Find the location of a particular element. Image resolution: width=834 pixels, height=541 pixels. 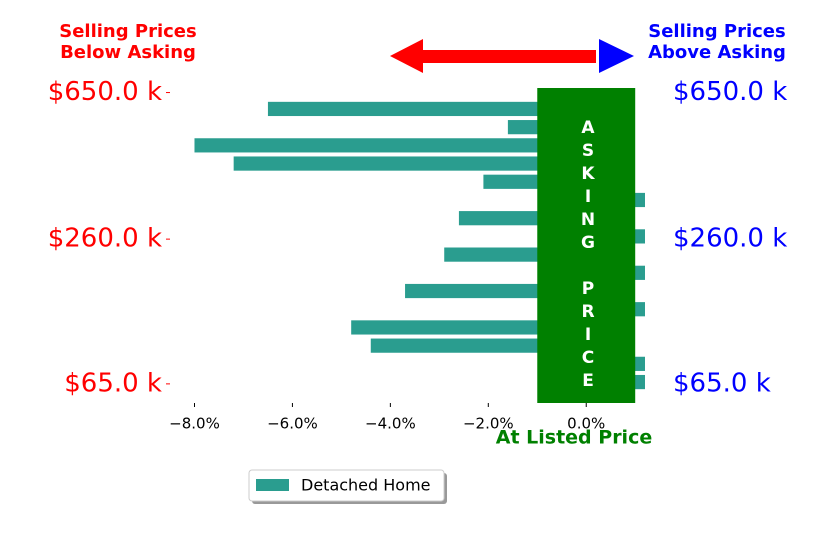

x-tick-label: −6.0% is located at coordinates (292, 424).